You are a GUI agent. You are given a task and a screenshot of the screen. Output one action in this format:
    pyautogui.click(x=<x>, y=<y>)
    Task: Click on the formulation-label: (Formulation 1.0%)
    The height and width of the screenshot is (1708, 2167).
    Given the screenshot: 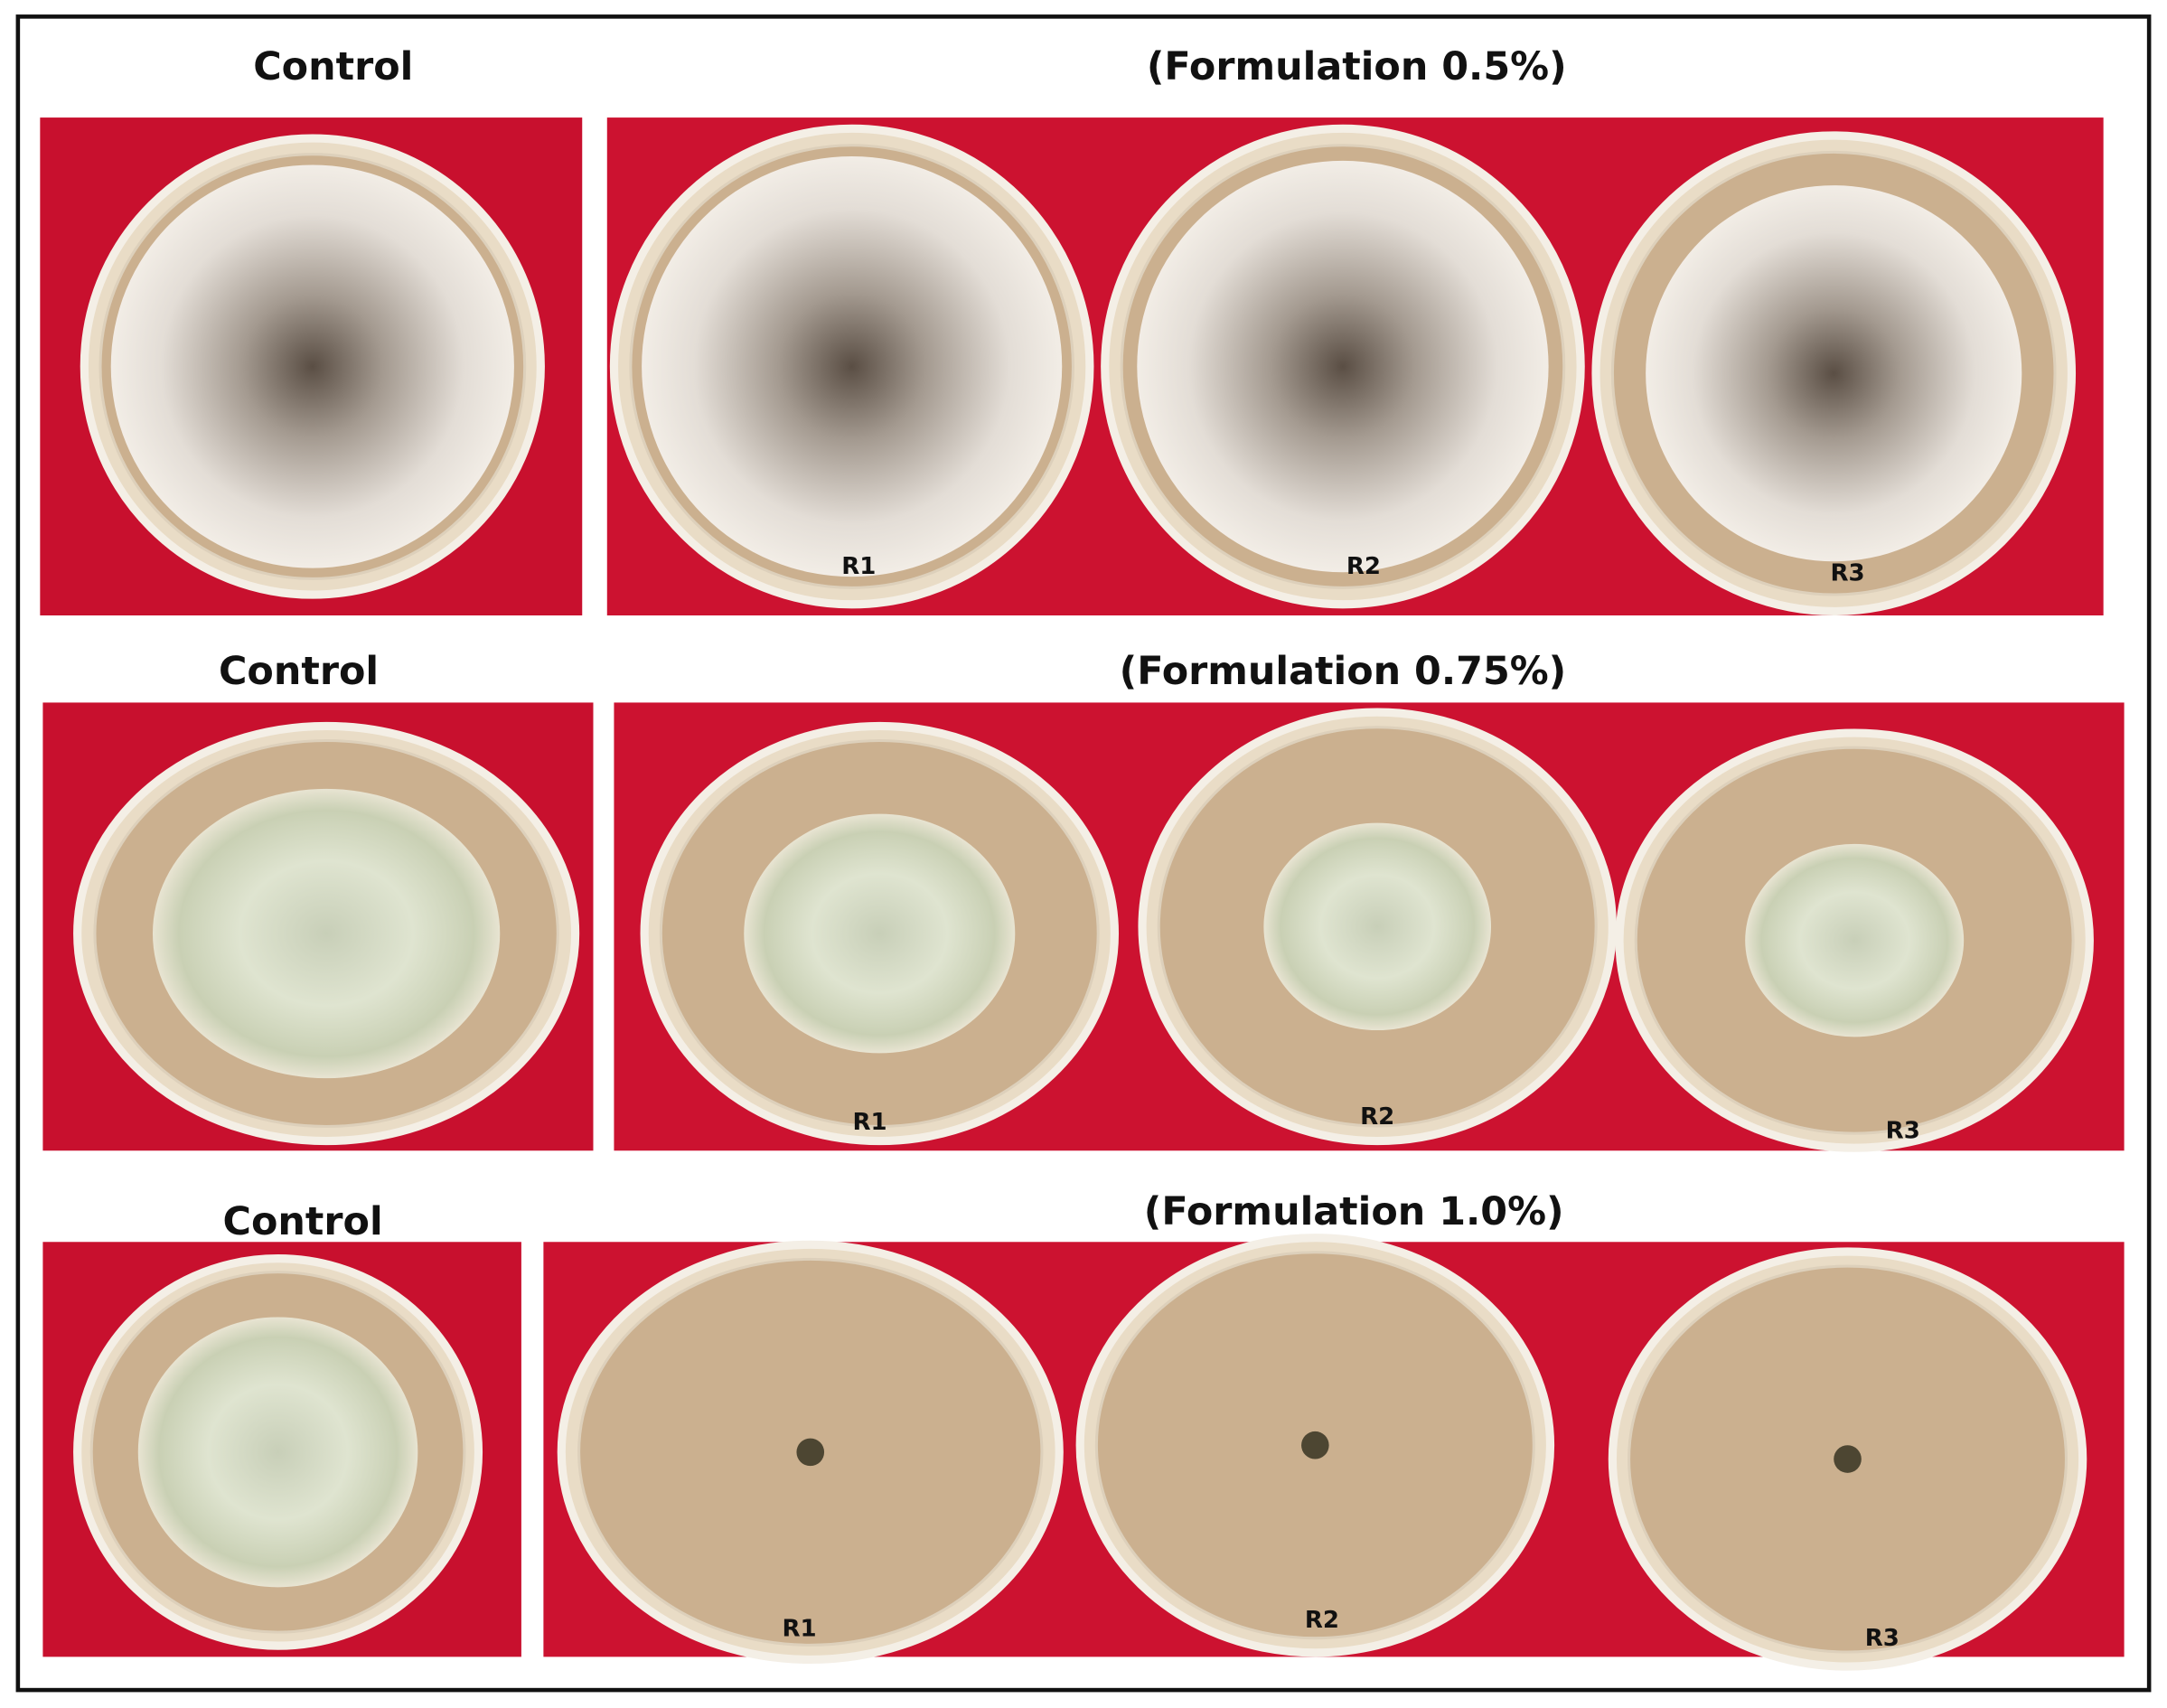 What is the action you would take?
    pyautogui.click(x=1354, y=1211)
    